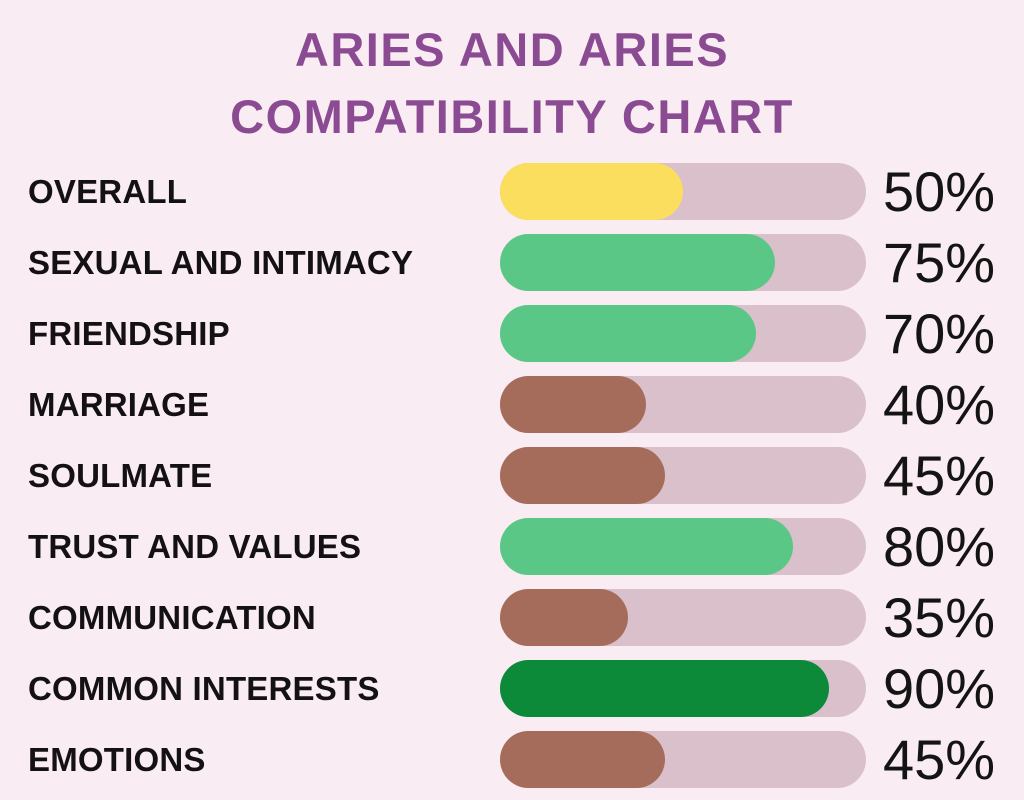 The width and height of the screenshot is (1024, 800). I want to click on row-label: TRUST AND VALUES, so click(195, 546).